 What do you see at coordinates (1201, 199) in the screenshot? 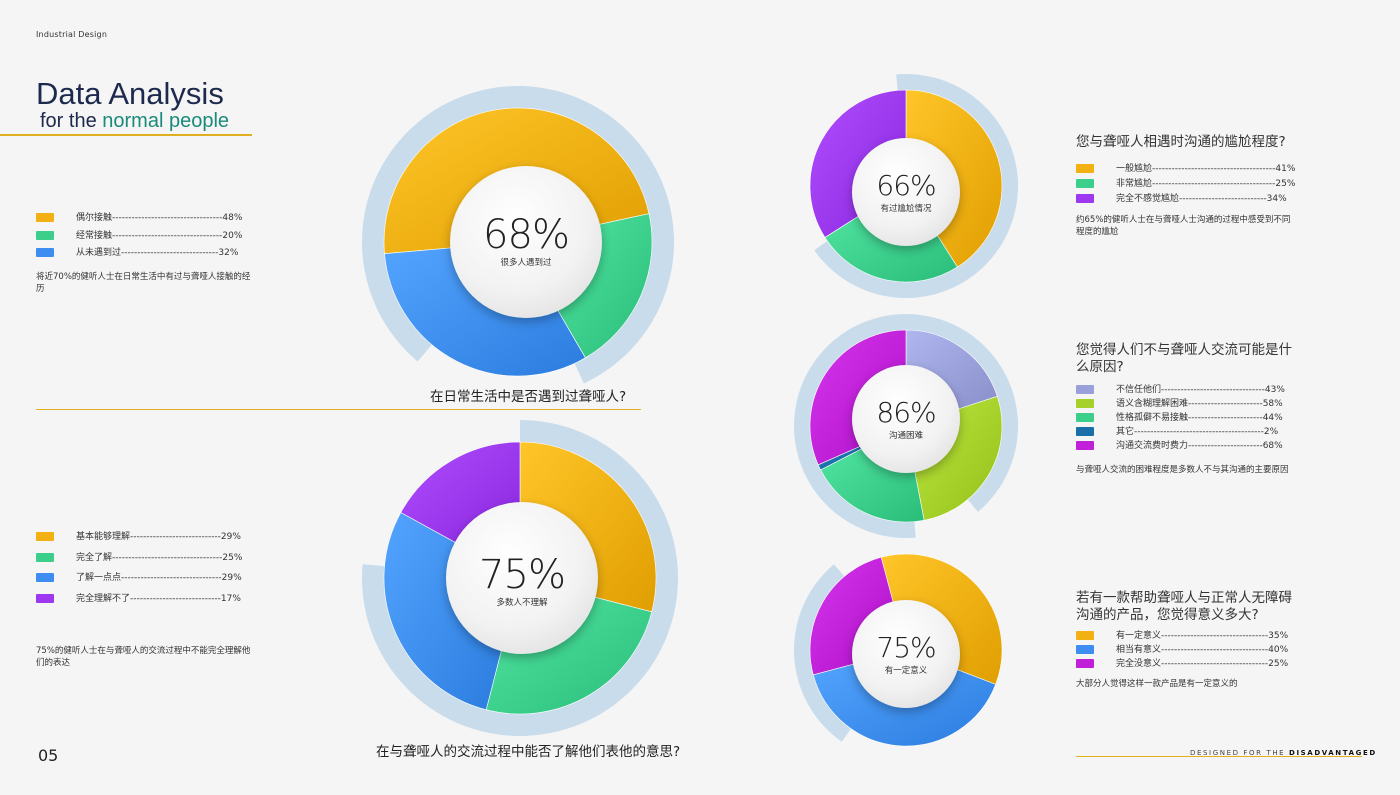
I see `legend-label: 完全不感觉尴尬---------------------------34%` at bounding box center [1201, 199].